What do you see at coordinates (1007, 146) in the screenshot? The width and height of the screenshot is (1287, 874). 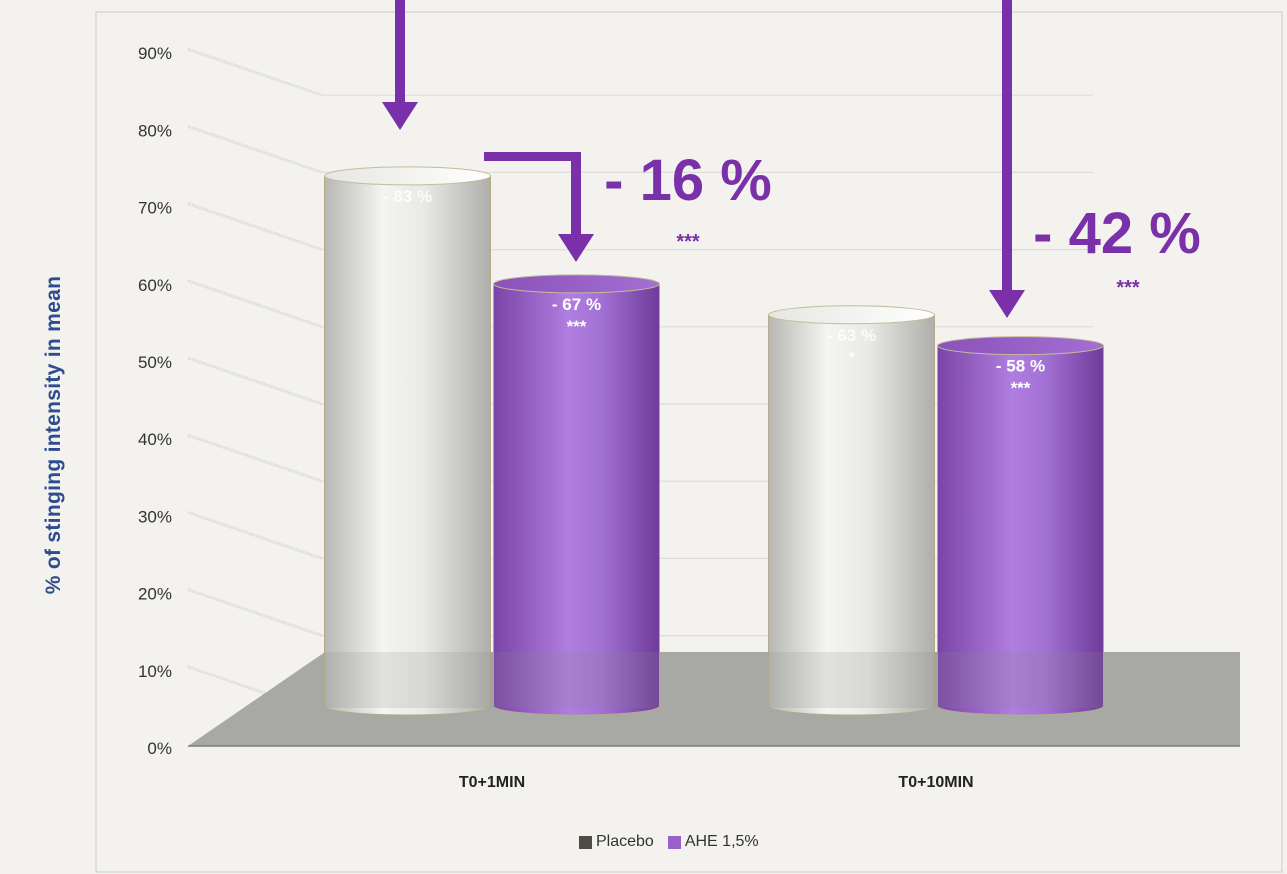 I see `arrow-ahe-10min` at bounding box center [1007, 146].